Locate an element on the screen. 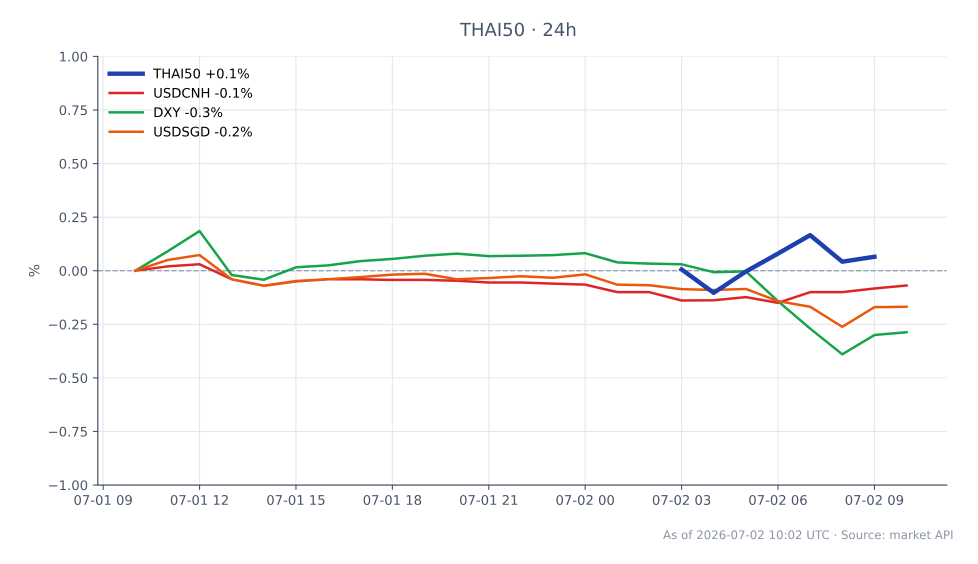 The height and width of the screenshot is (564, 978). x-tick-label: 07-01 21 is located at coordinates (489, 499).